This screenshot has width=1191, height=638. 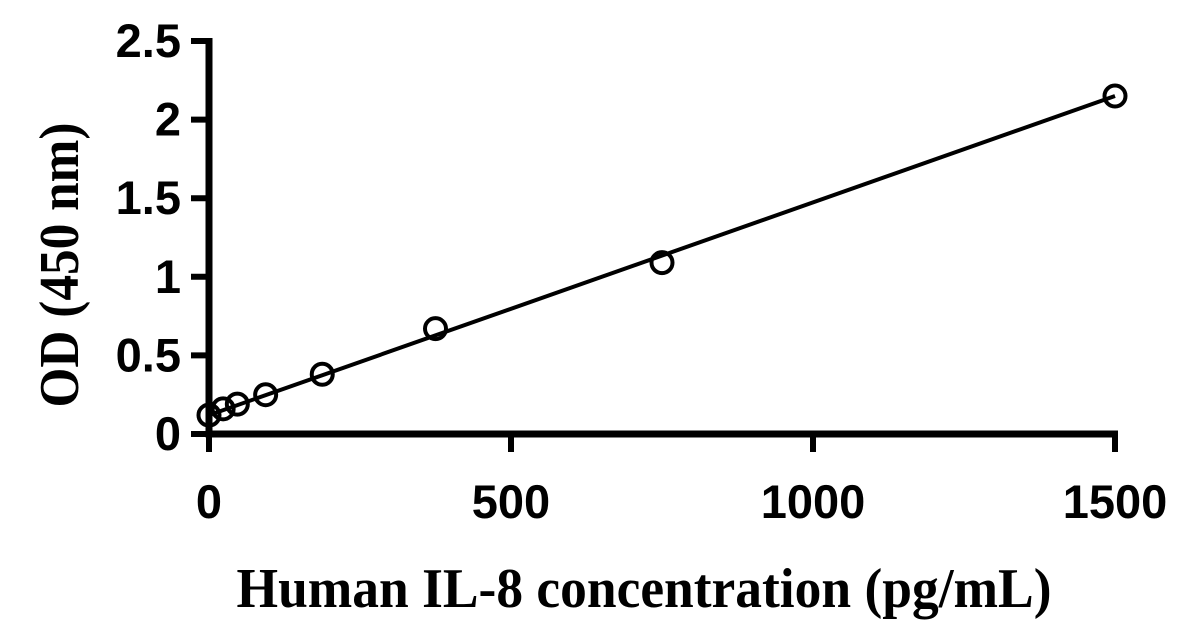 I want to click on y-tick-label: 1.5, so click(x=148, y=197).